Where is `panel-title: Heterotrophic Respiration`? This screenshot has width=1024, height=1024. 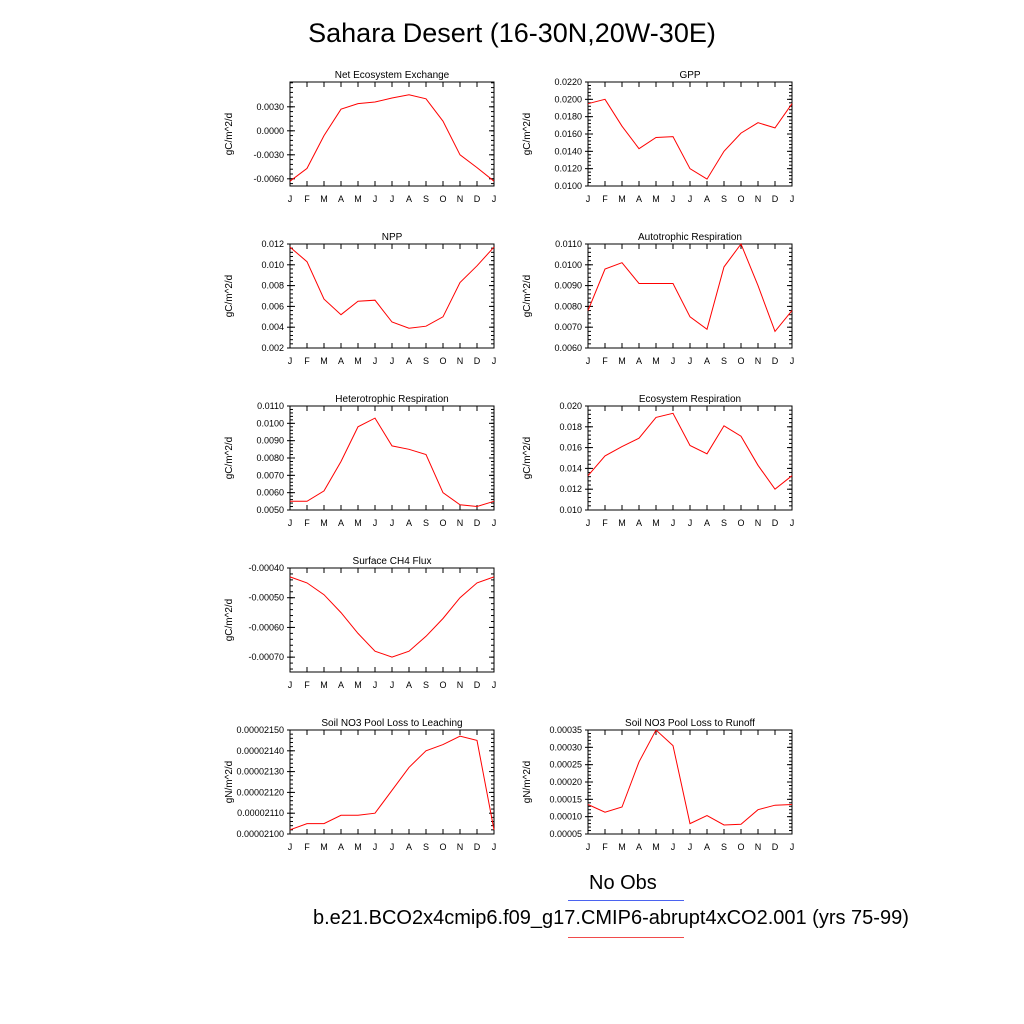
panel-title: Heterotrophic Respiration is located at coordinates (391, 399).